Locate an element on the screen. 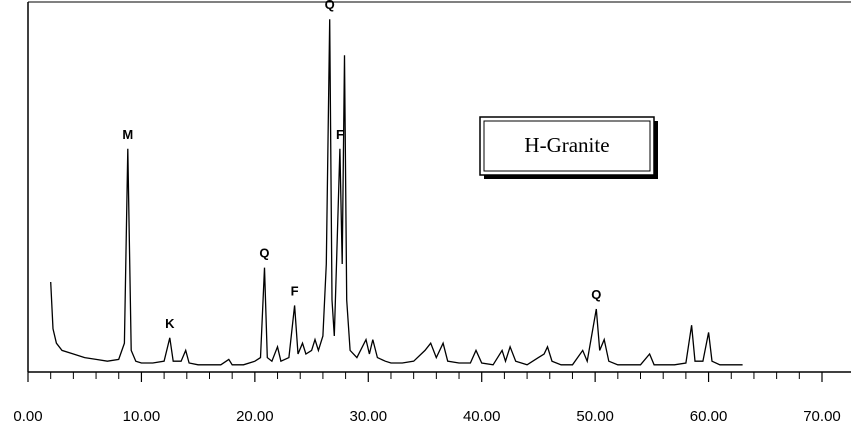 The image size is (851, 428). peak-label: M is located at coordinates (127, 134).